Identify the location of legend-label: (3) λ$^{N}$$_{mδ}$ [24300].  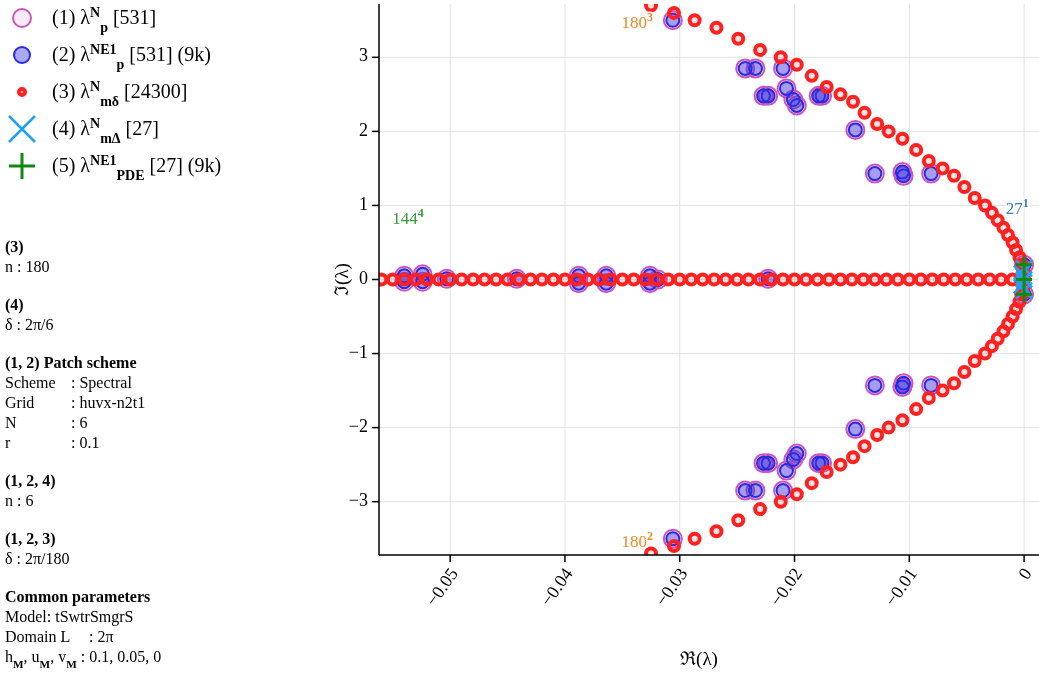
(120, 93).